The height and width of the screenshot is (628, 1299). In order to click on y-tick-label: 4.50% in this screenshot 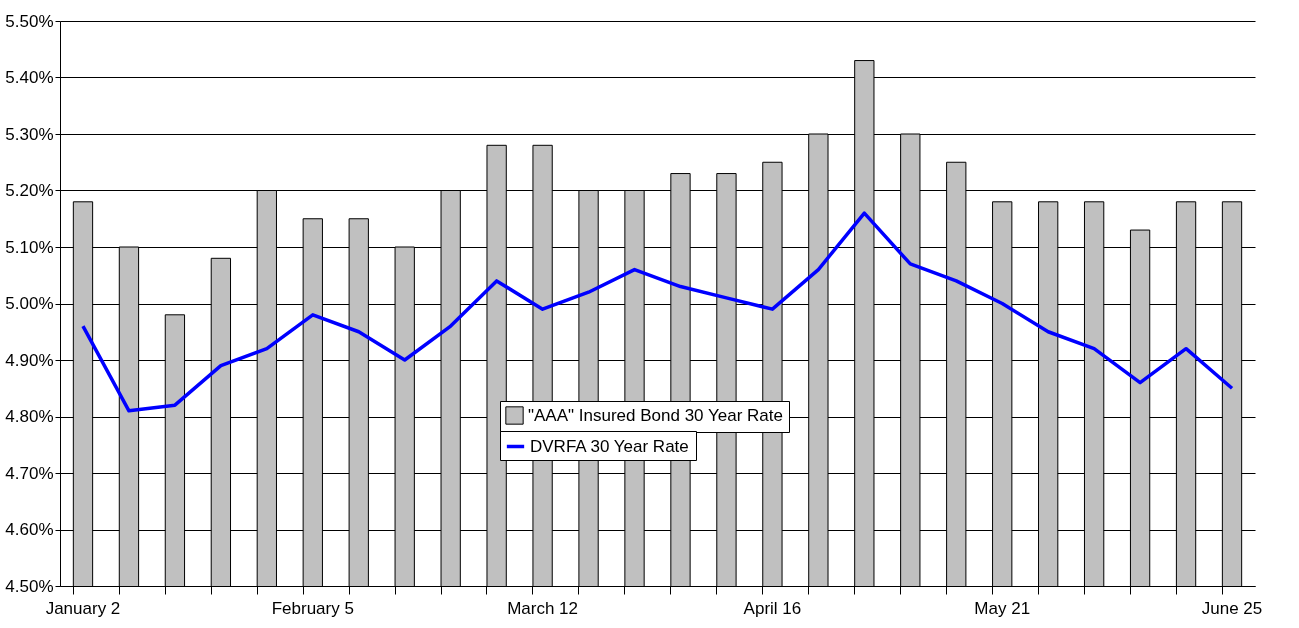, I will do `click(29, 586)`.